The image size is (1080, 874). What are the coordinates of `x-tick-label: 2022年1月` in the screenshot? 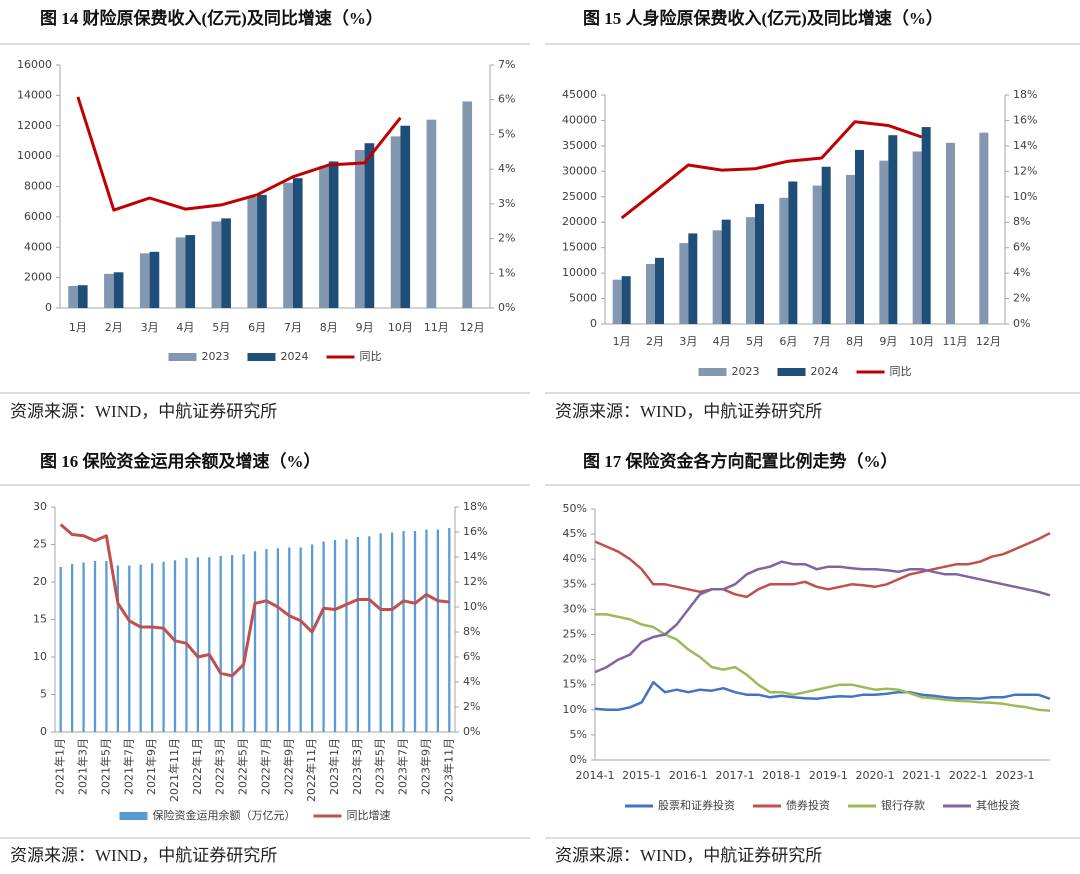 It's located at (197, 766).